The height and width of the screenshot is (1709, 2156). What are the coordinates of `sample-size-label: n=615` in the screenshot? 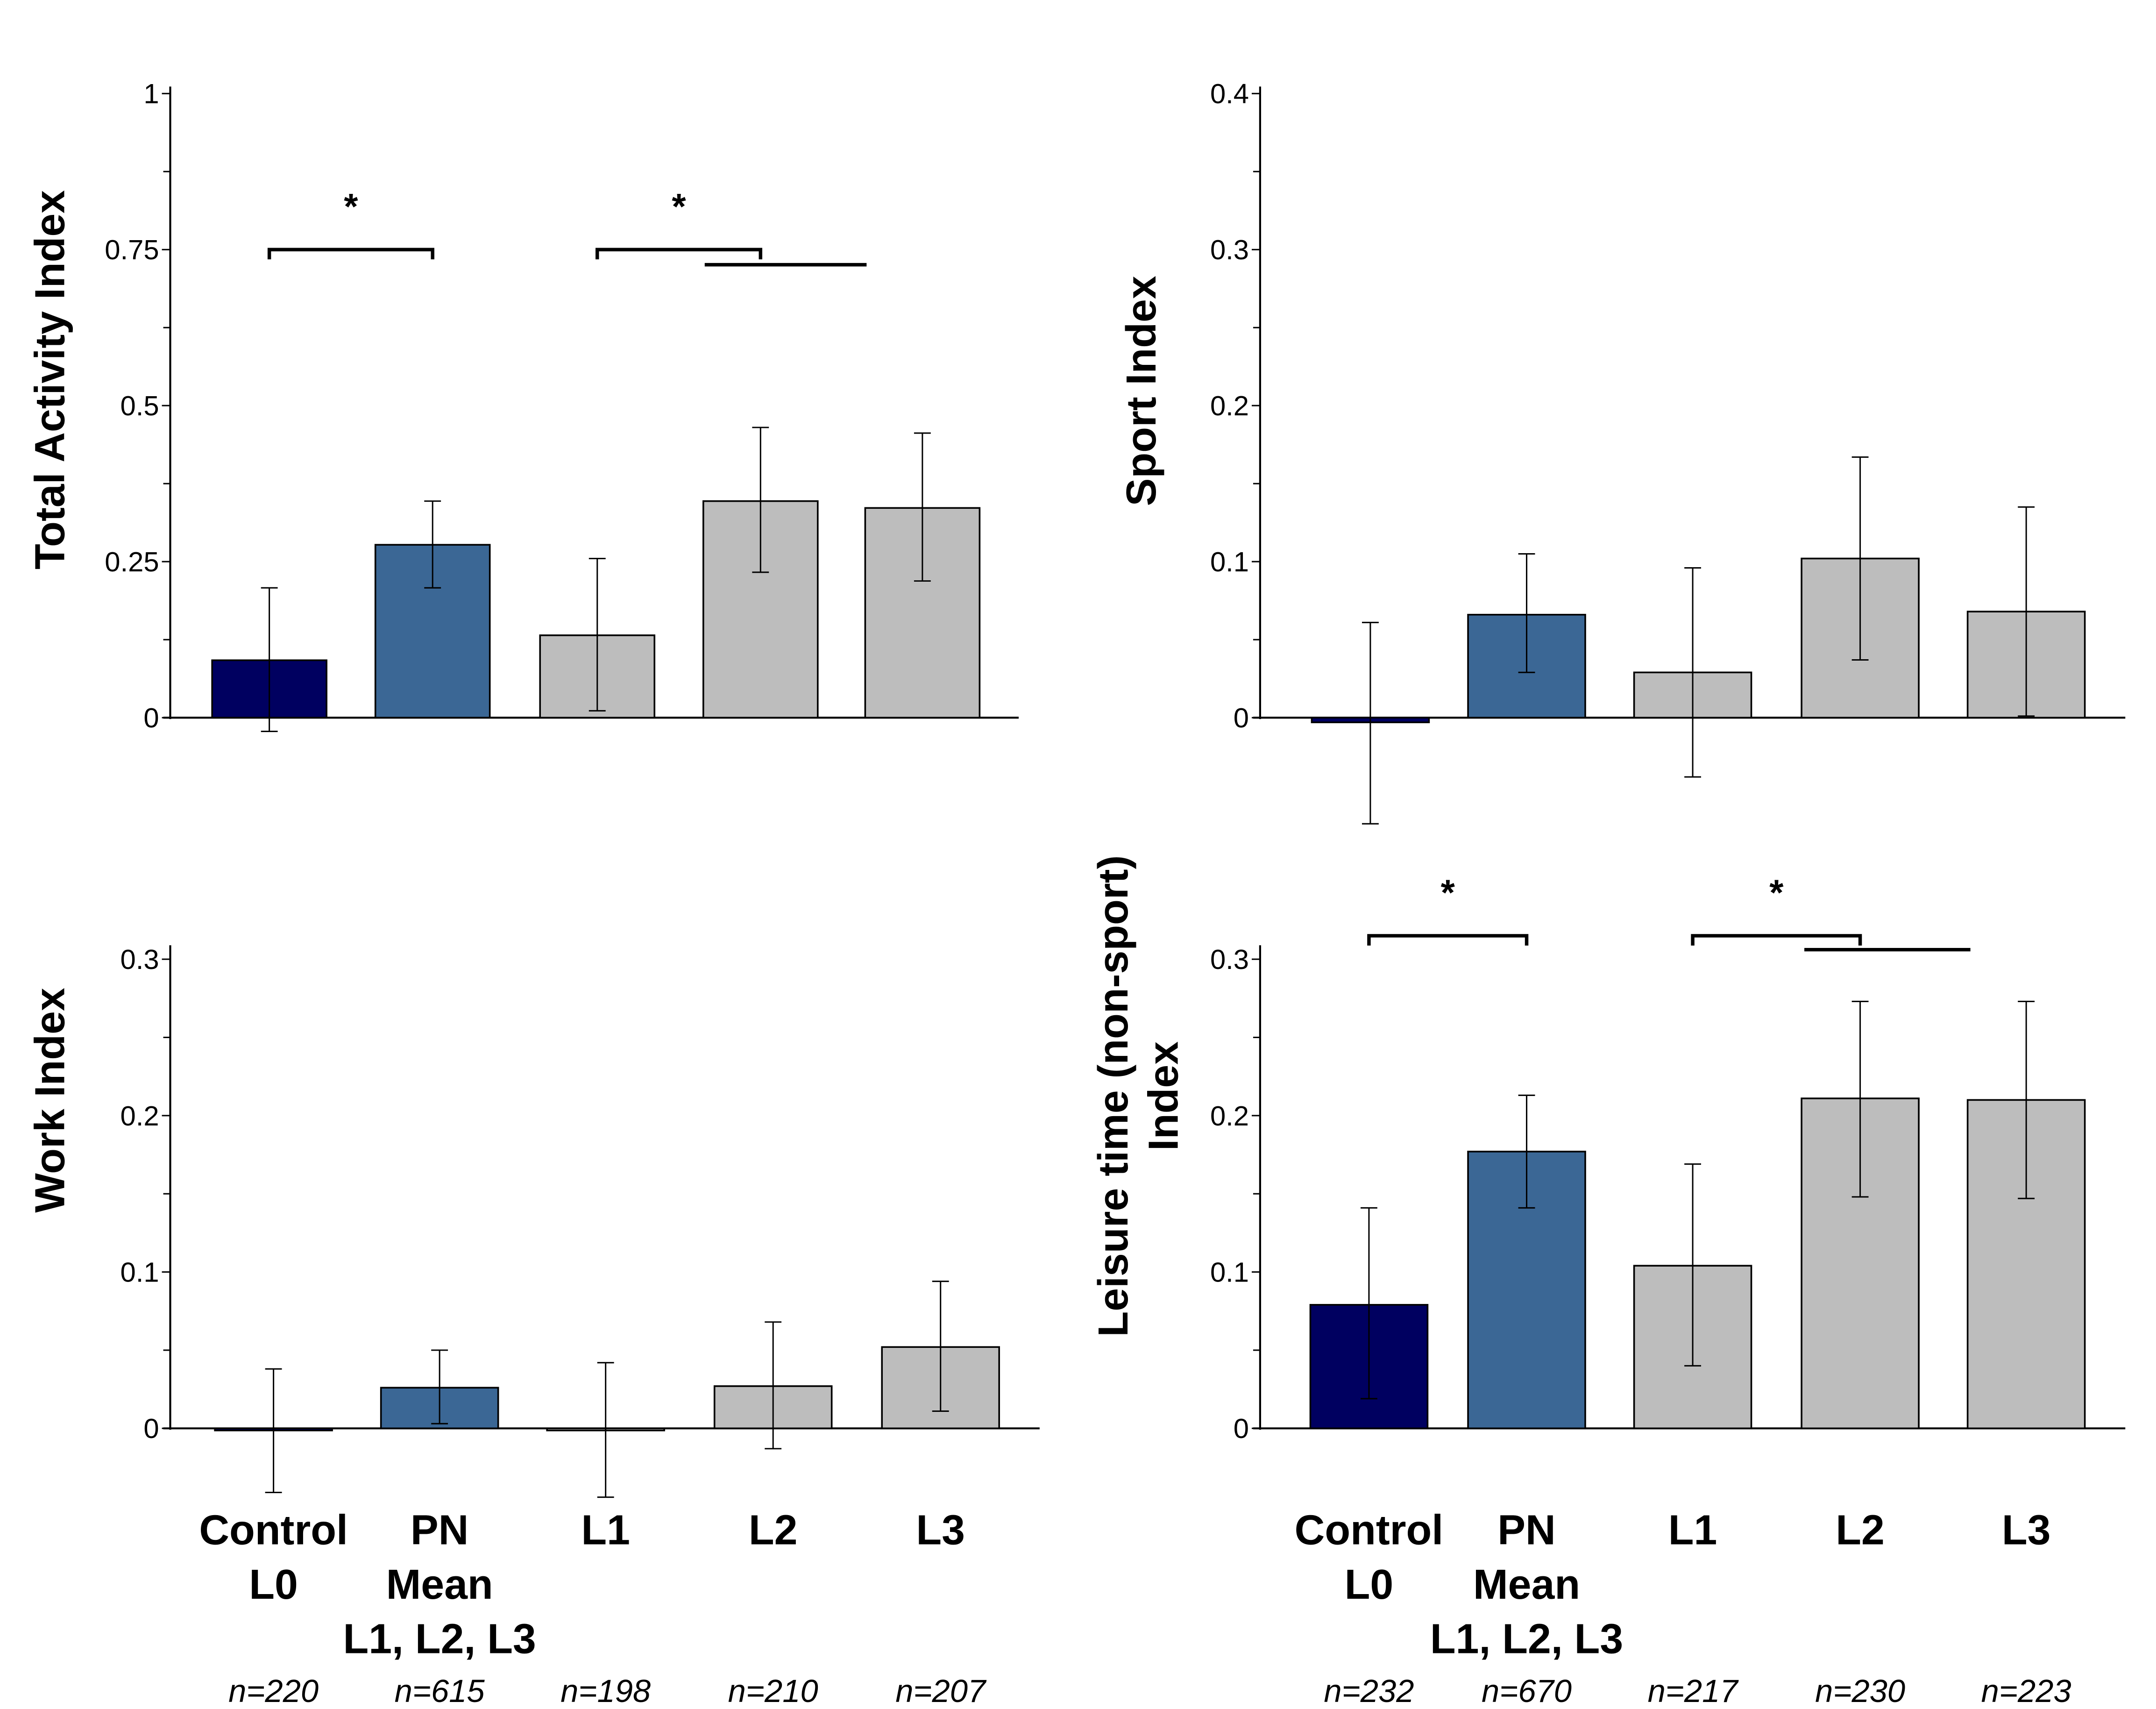 It's located at (440, 1691).